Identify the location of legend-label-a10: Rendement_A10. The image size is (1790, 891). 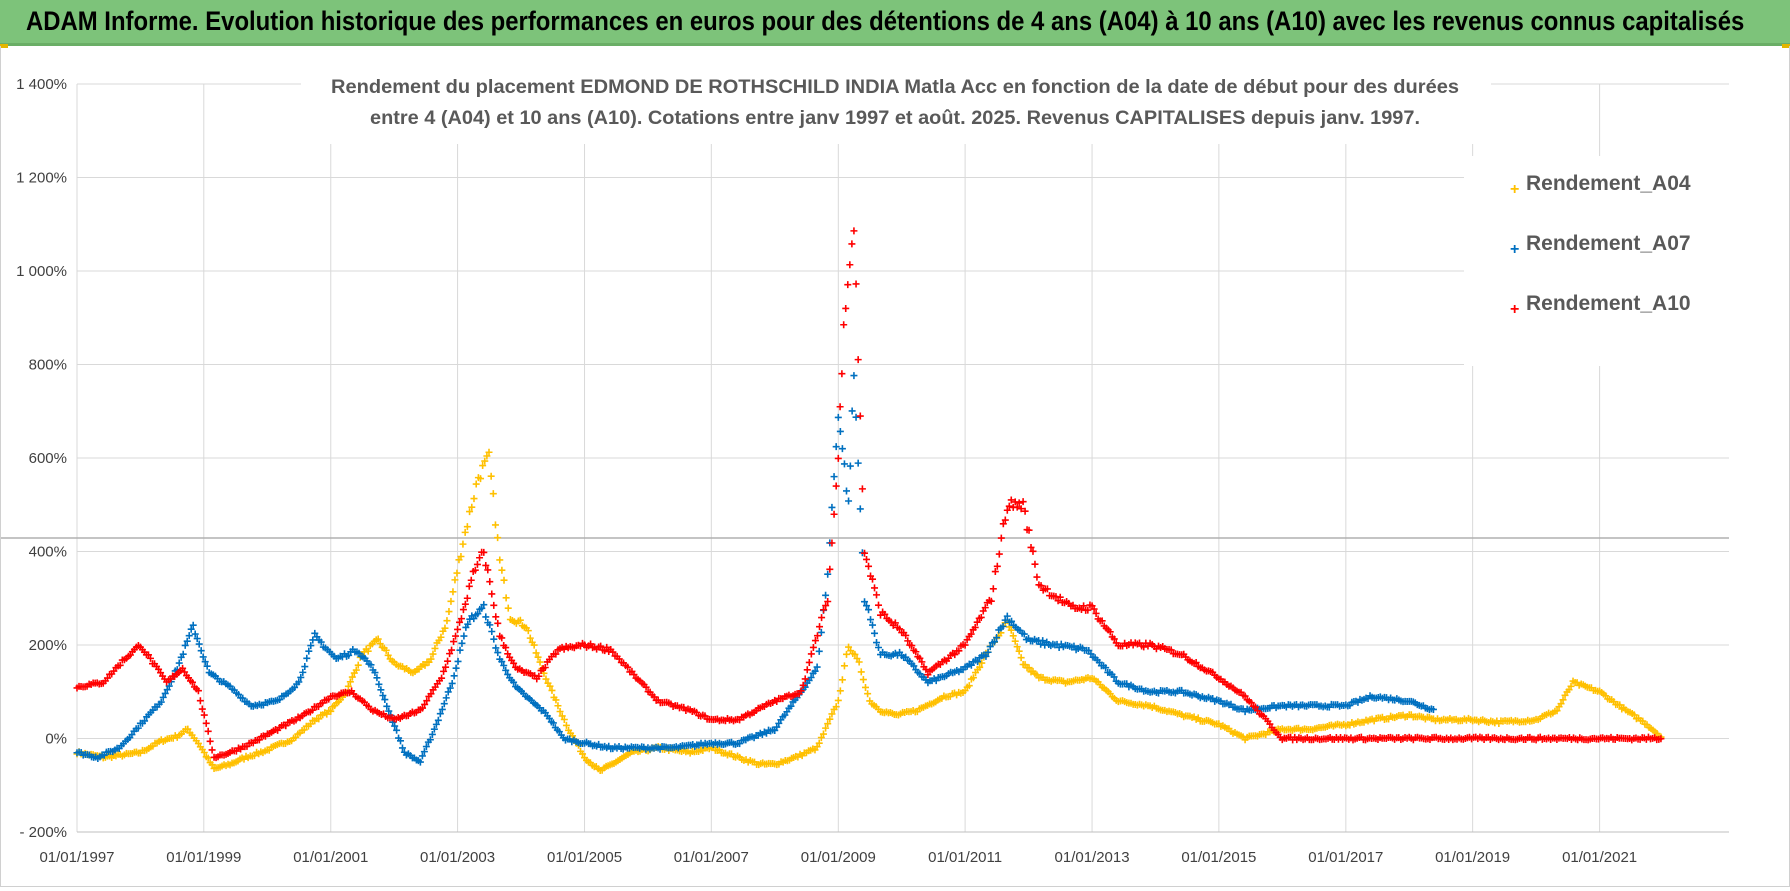
(1608, 303).